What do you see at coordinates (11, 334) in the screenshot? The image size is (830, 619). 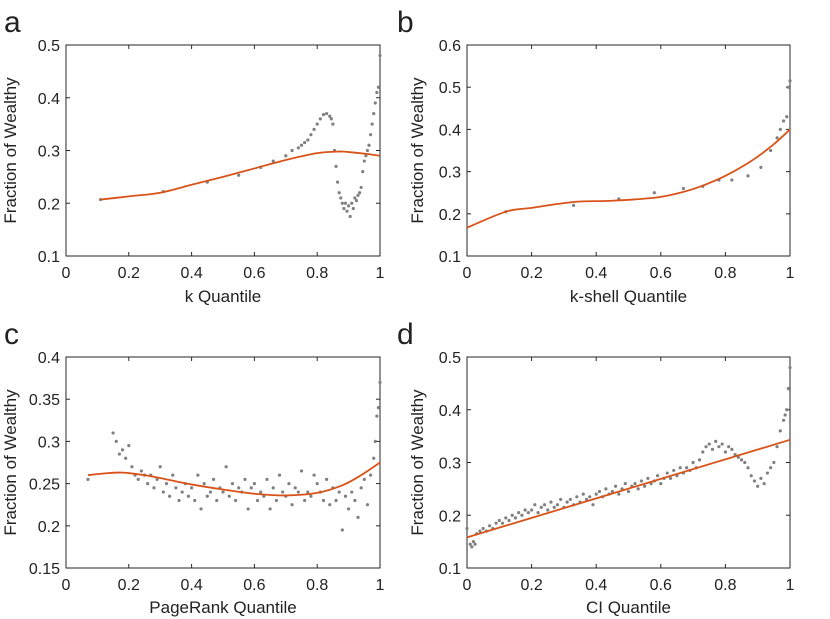 I see `panel-letter: c` at bounding box center [11, 334].